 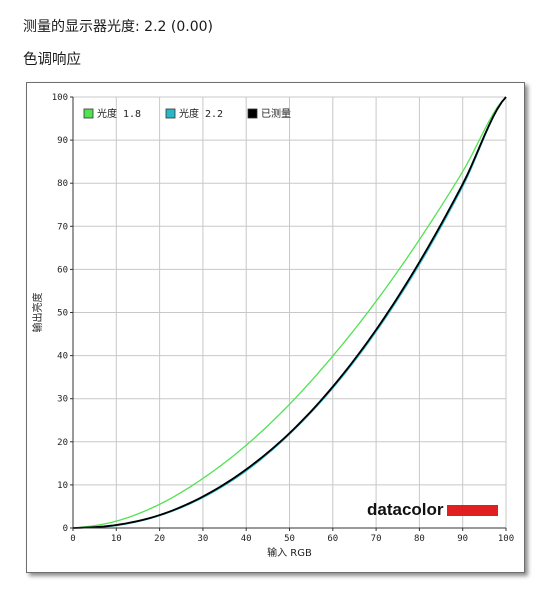 I want to click on x-tick-label: 20, so click(x=159, y=539).